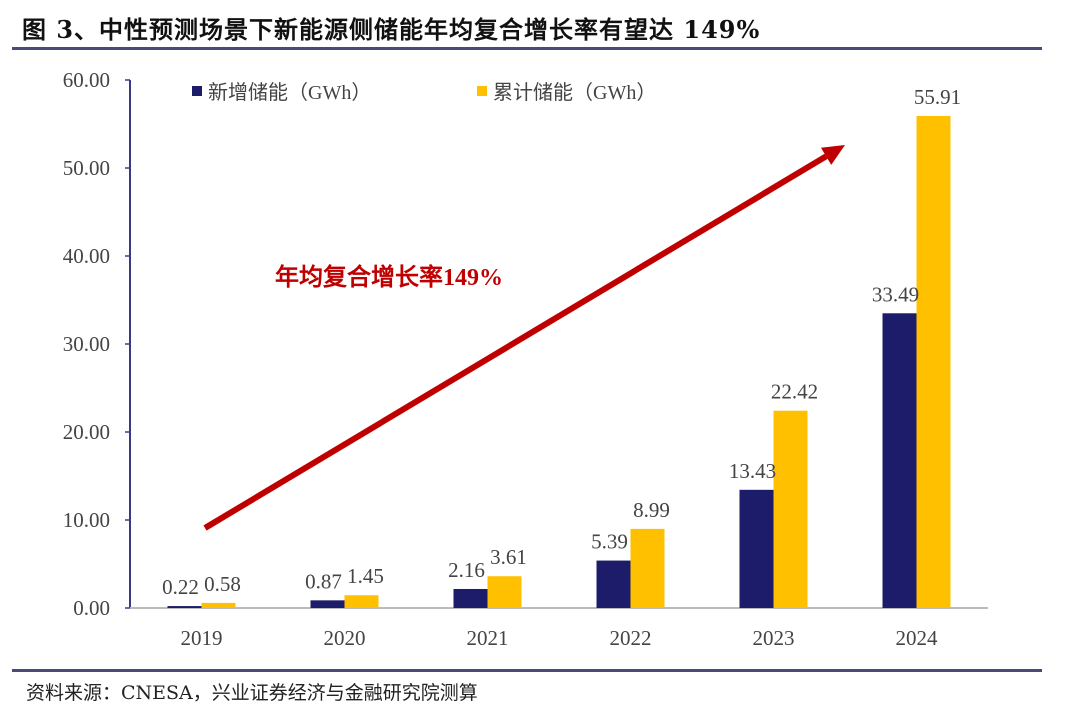  Describe the element at coordinates (86, 256) in the screenshot. I see `y-tick-label: 40.00` at that location.